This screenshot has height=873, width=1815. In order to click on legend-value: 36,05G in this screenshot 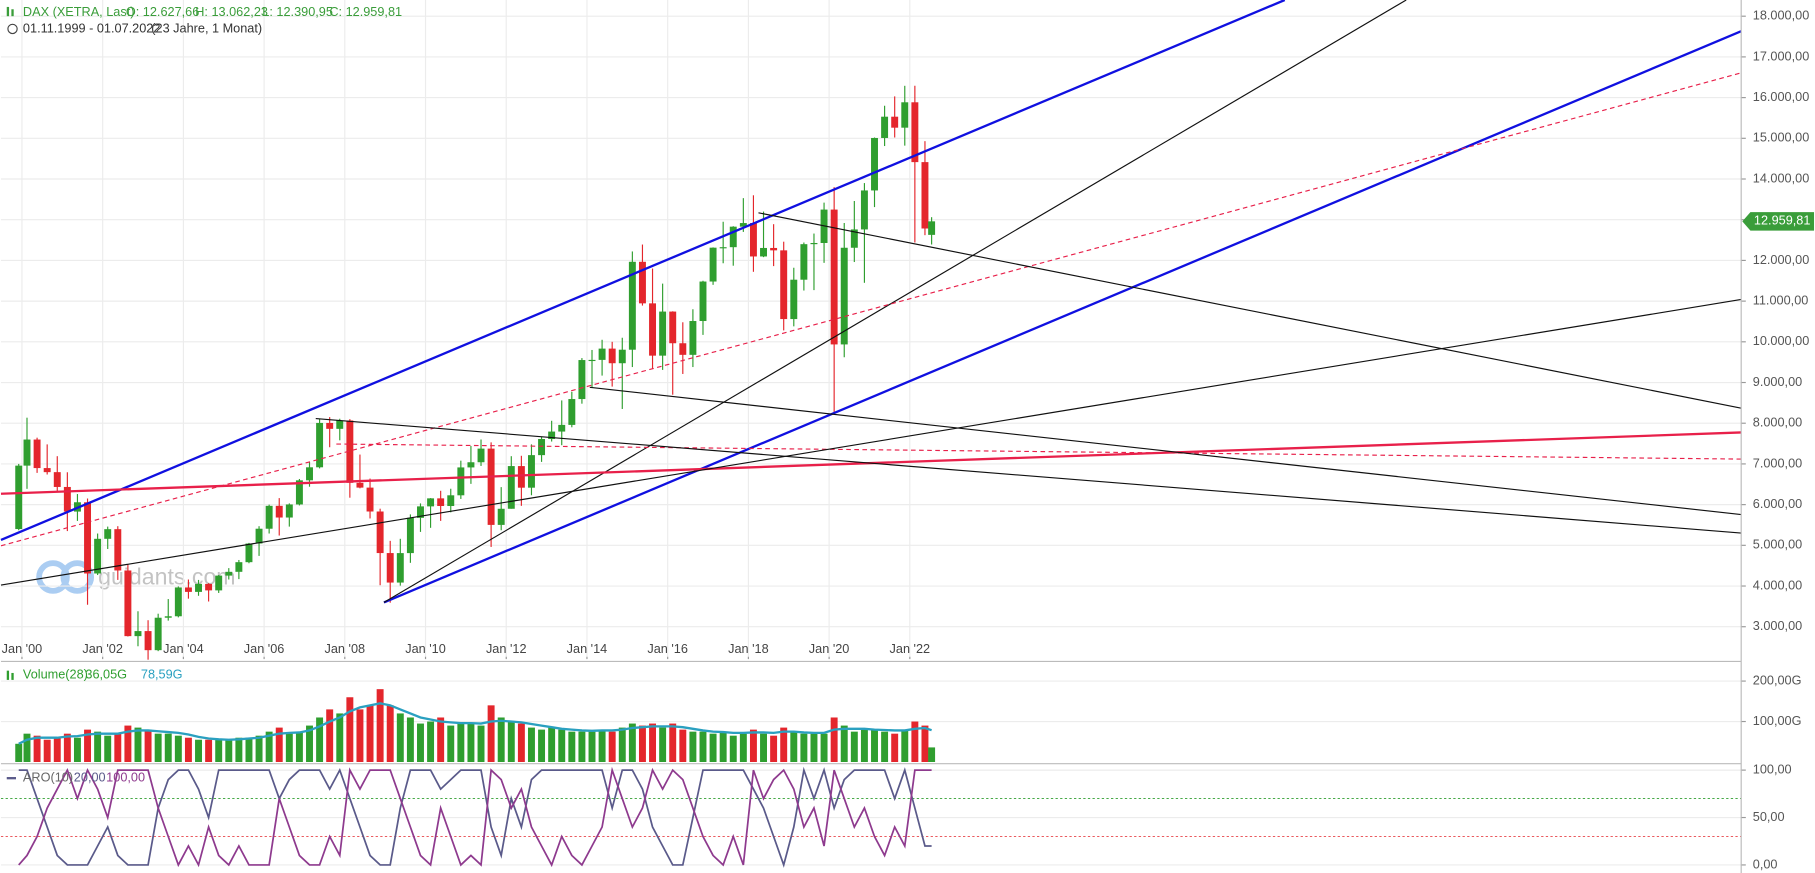, I will do `click(106, 674)`.